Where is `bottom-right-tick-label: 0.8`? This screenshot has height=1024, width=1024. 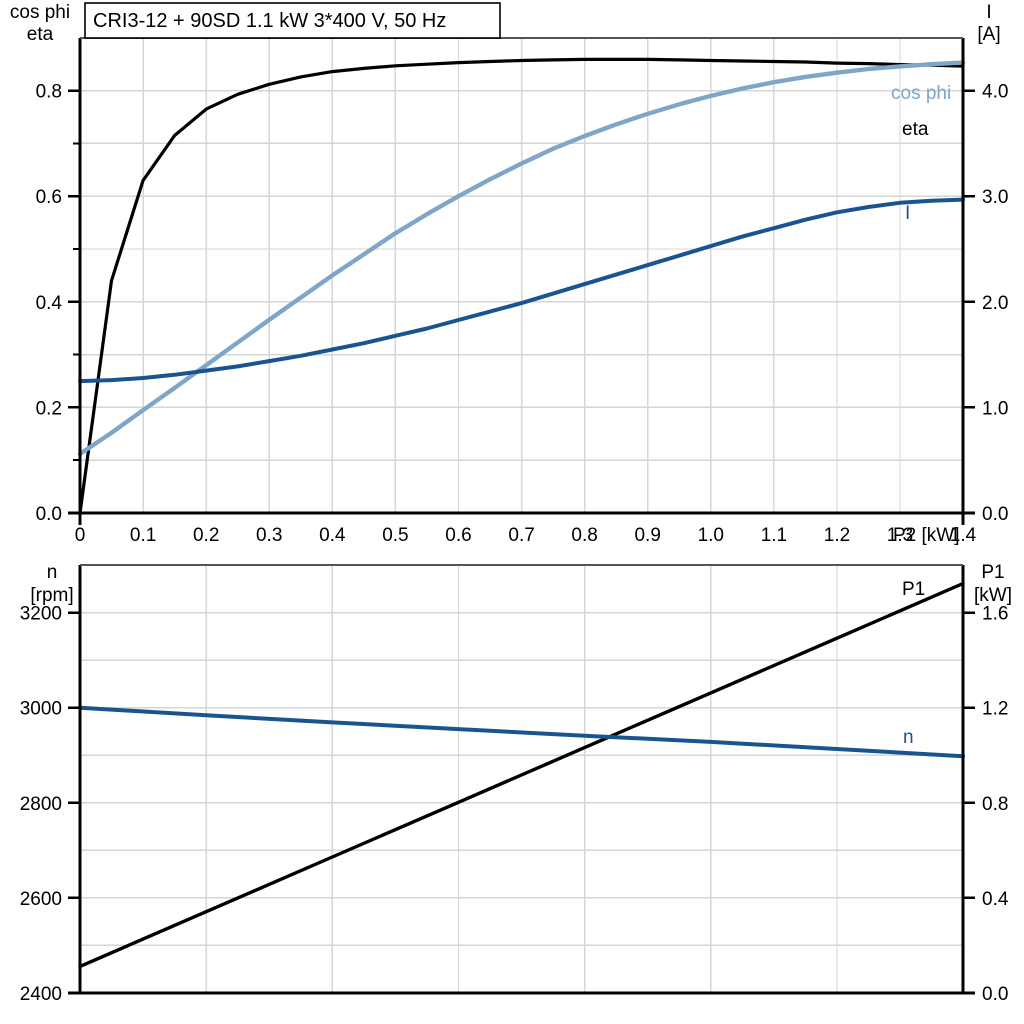
bottom-right-tick-label: 0.8 is located at coordinates (995, 804).